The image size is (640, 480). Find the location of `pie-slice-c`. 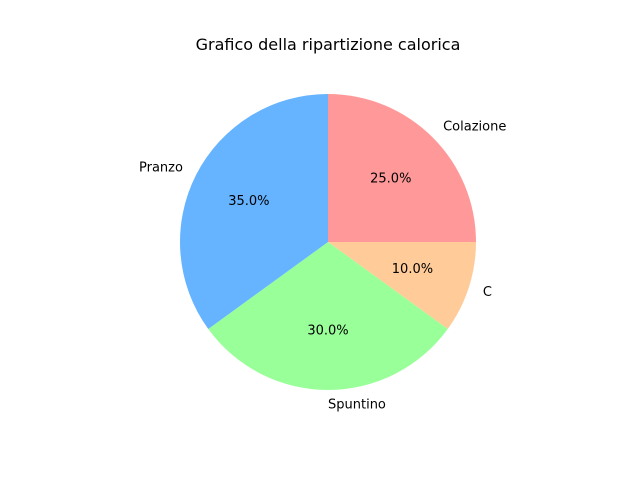

pie-slice-c is located at coordinates (402, 285).